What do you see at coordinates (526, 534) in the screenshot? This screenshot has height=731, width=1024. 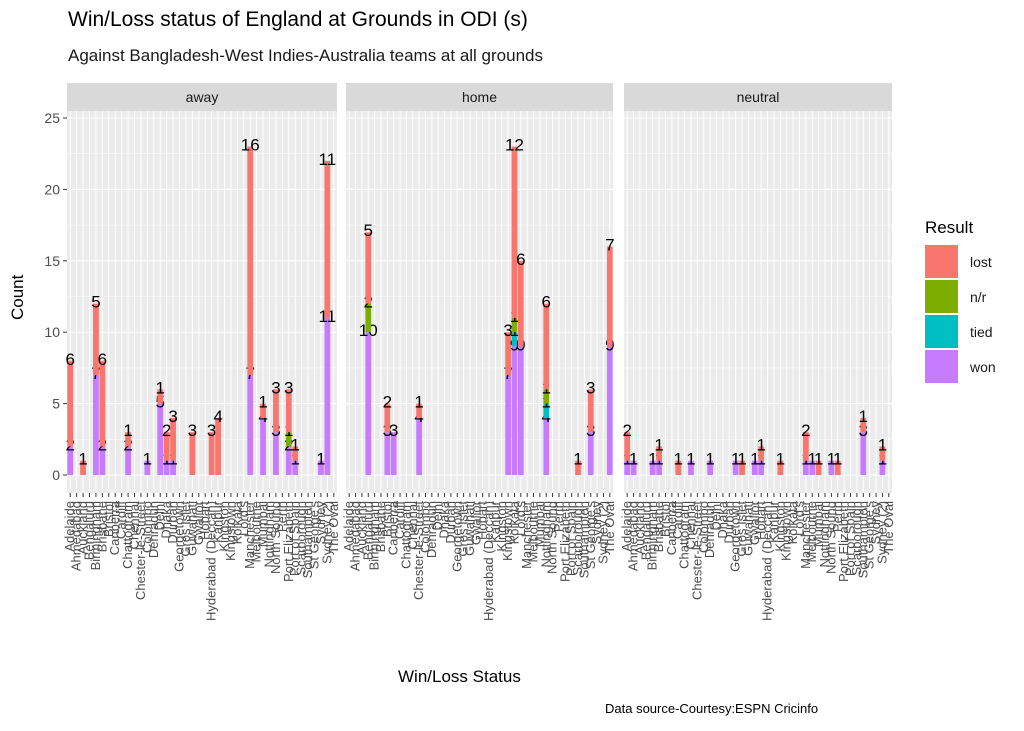 I see `x-tick-label: Manchester` at bounding box center [526, 534].